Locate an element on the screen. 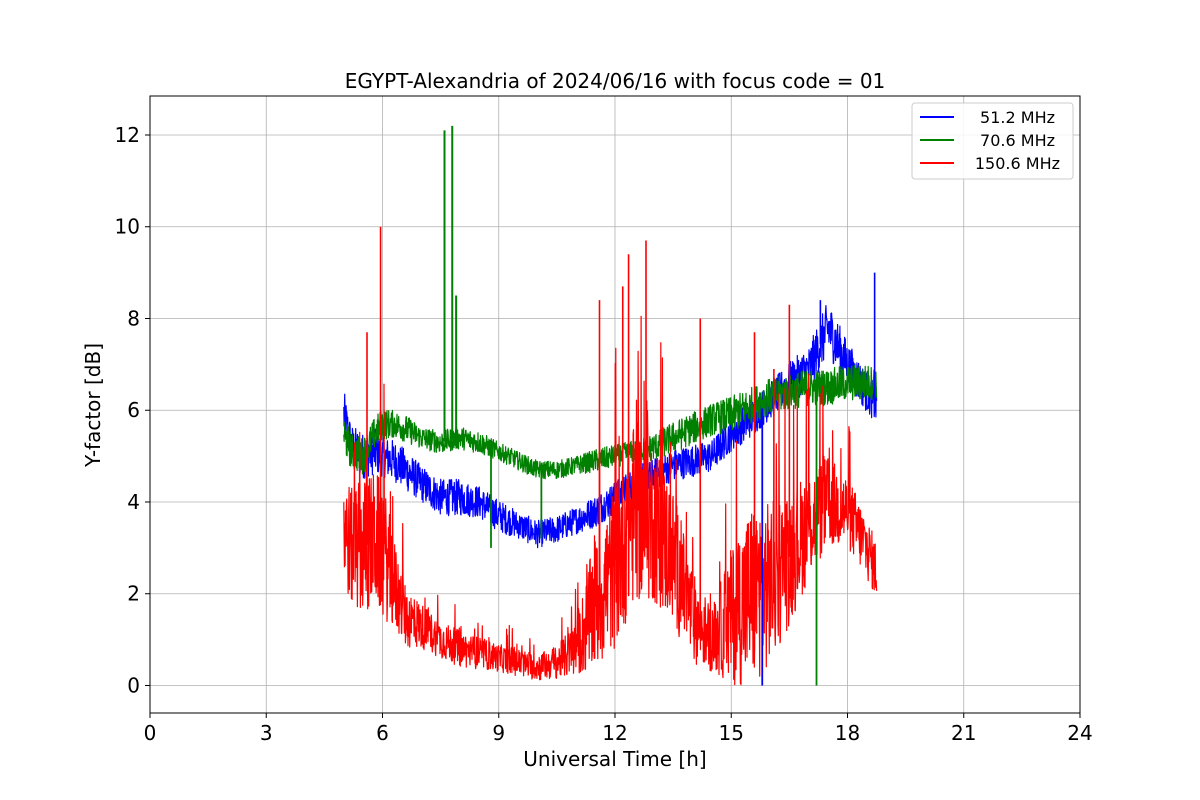 The height and width of the screenshot is (800, 1200). y-tick-label: 4 is located at coordinates (133, 502).